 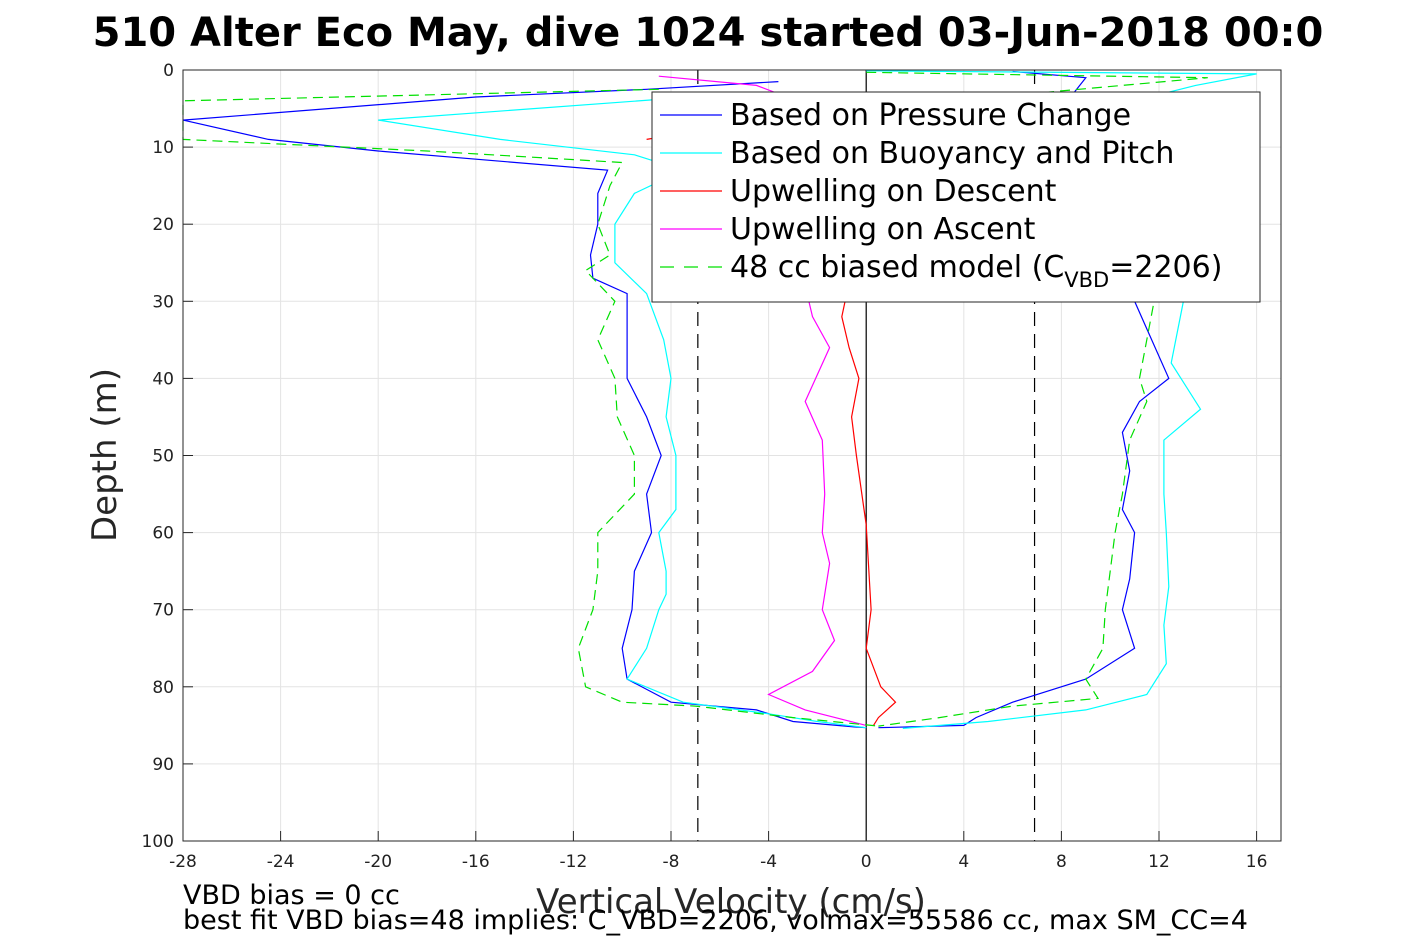 What do you see at coordinates (163, 148) in the screenshot?
I see `y-tick-label: 10` at bounding box center [163, 148].